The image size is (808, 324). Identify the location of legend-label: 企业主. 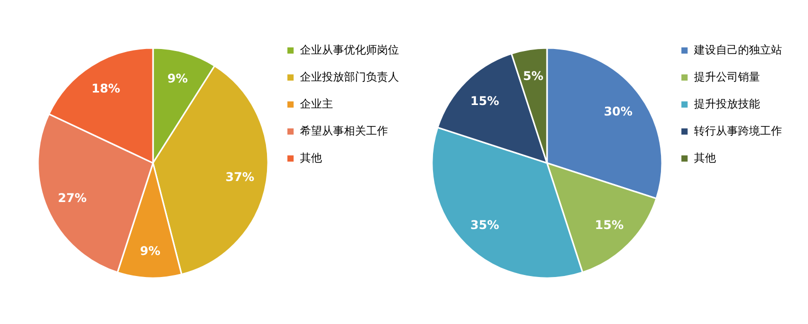
(316, 104).